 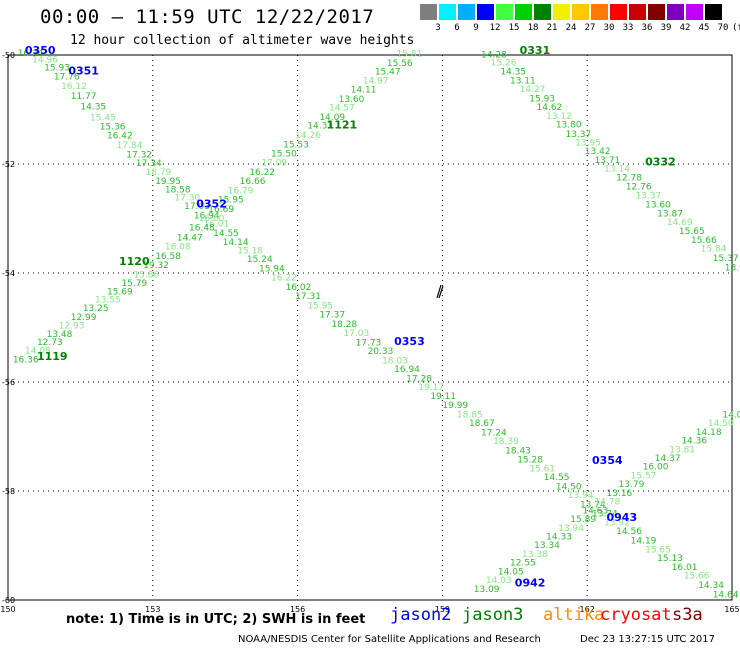 What do you see at coordinates (26, 360) in the screenshot?
I see `swh-value-label: 16.36` at bounding box center [26, 360].